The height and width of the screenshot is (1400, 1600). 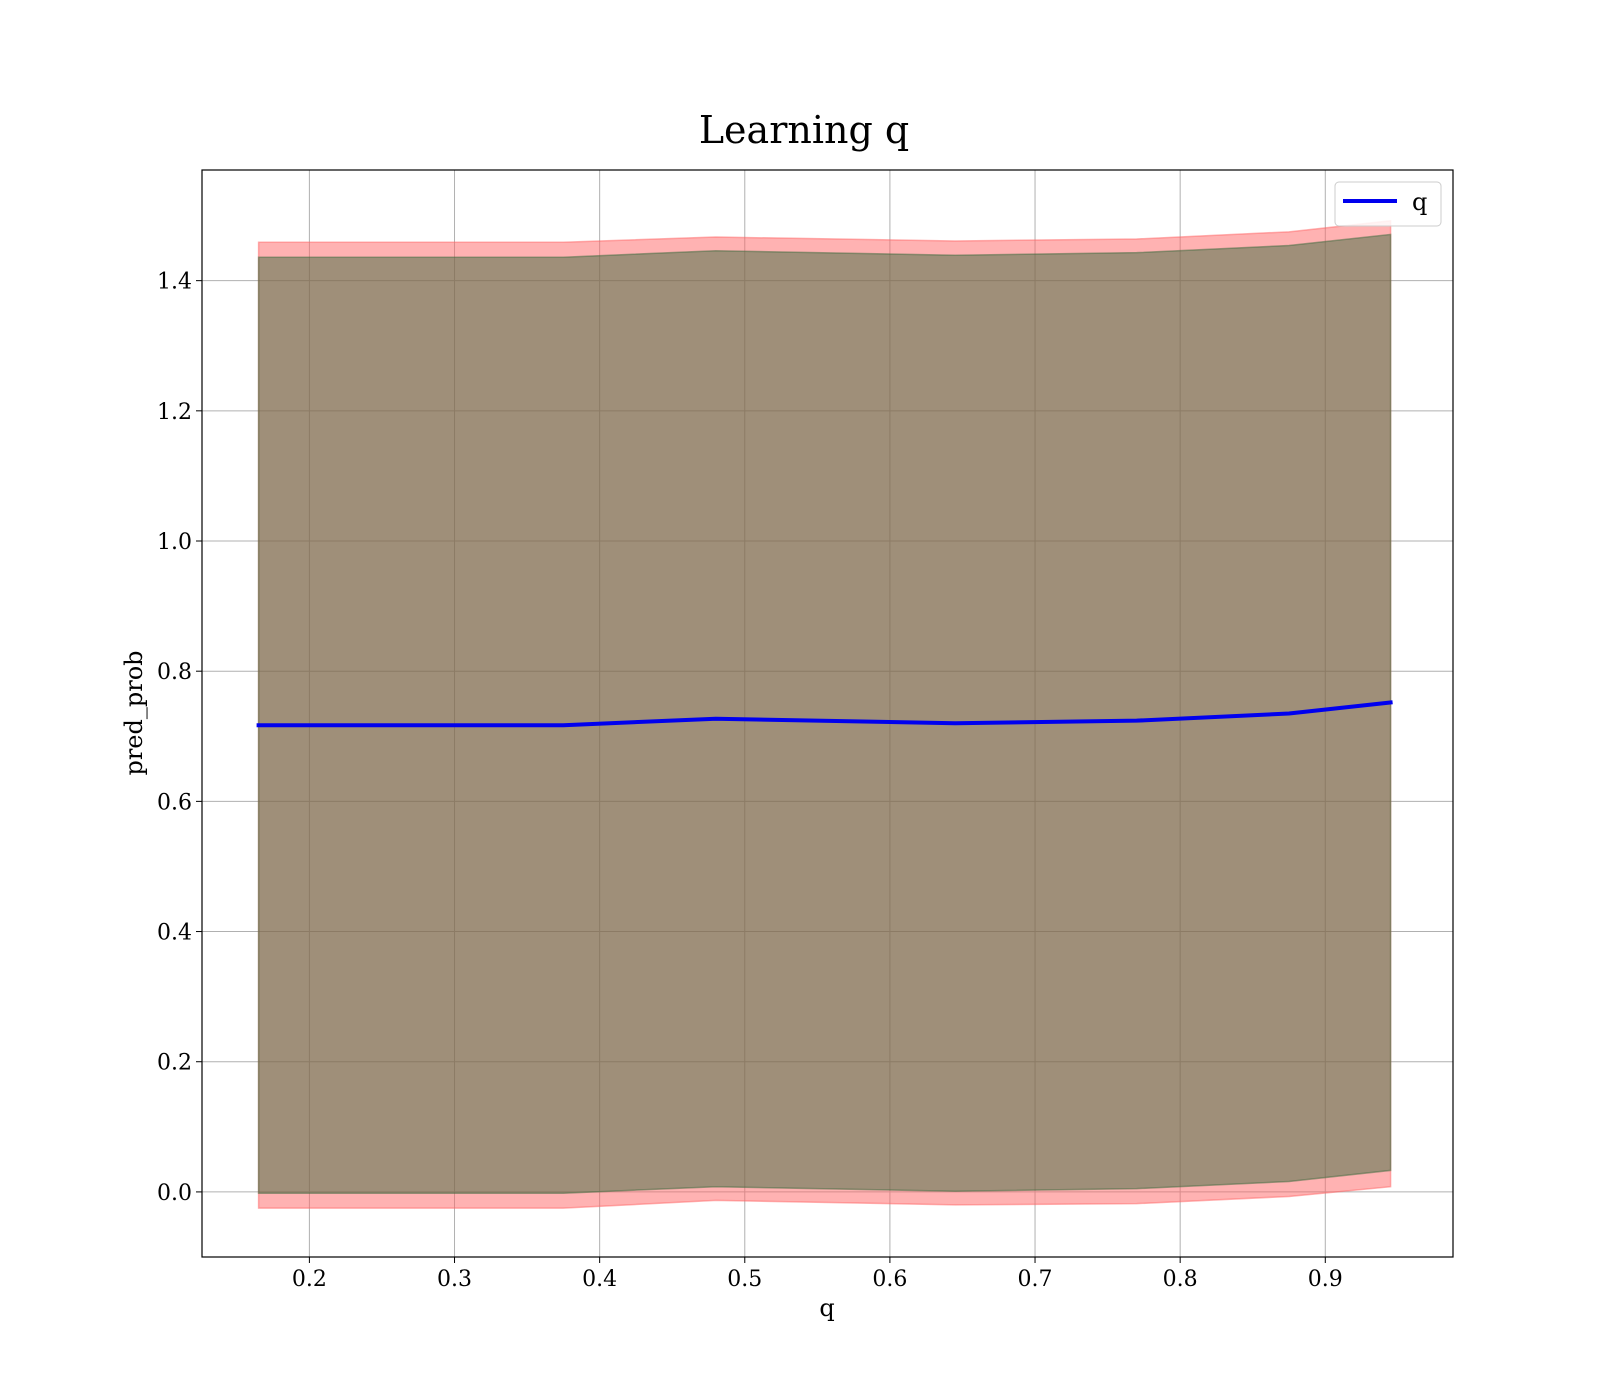 I want to click on y-tick-label: 1.0, so click(x=174, y=542).